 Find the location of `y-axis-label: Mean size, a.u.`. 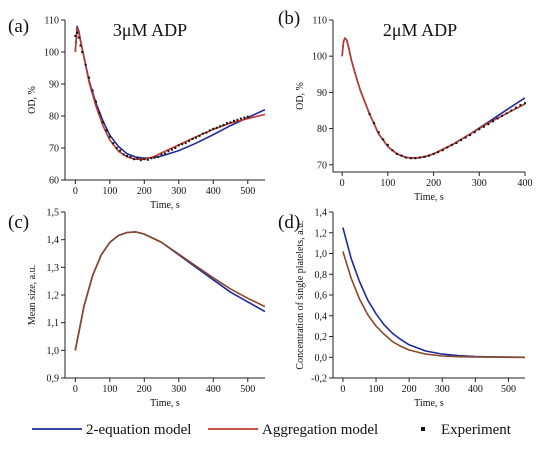

y-axis-label: Mean size, a.u. is located at coordinates (32, 295).